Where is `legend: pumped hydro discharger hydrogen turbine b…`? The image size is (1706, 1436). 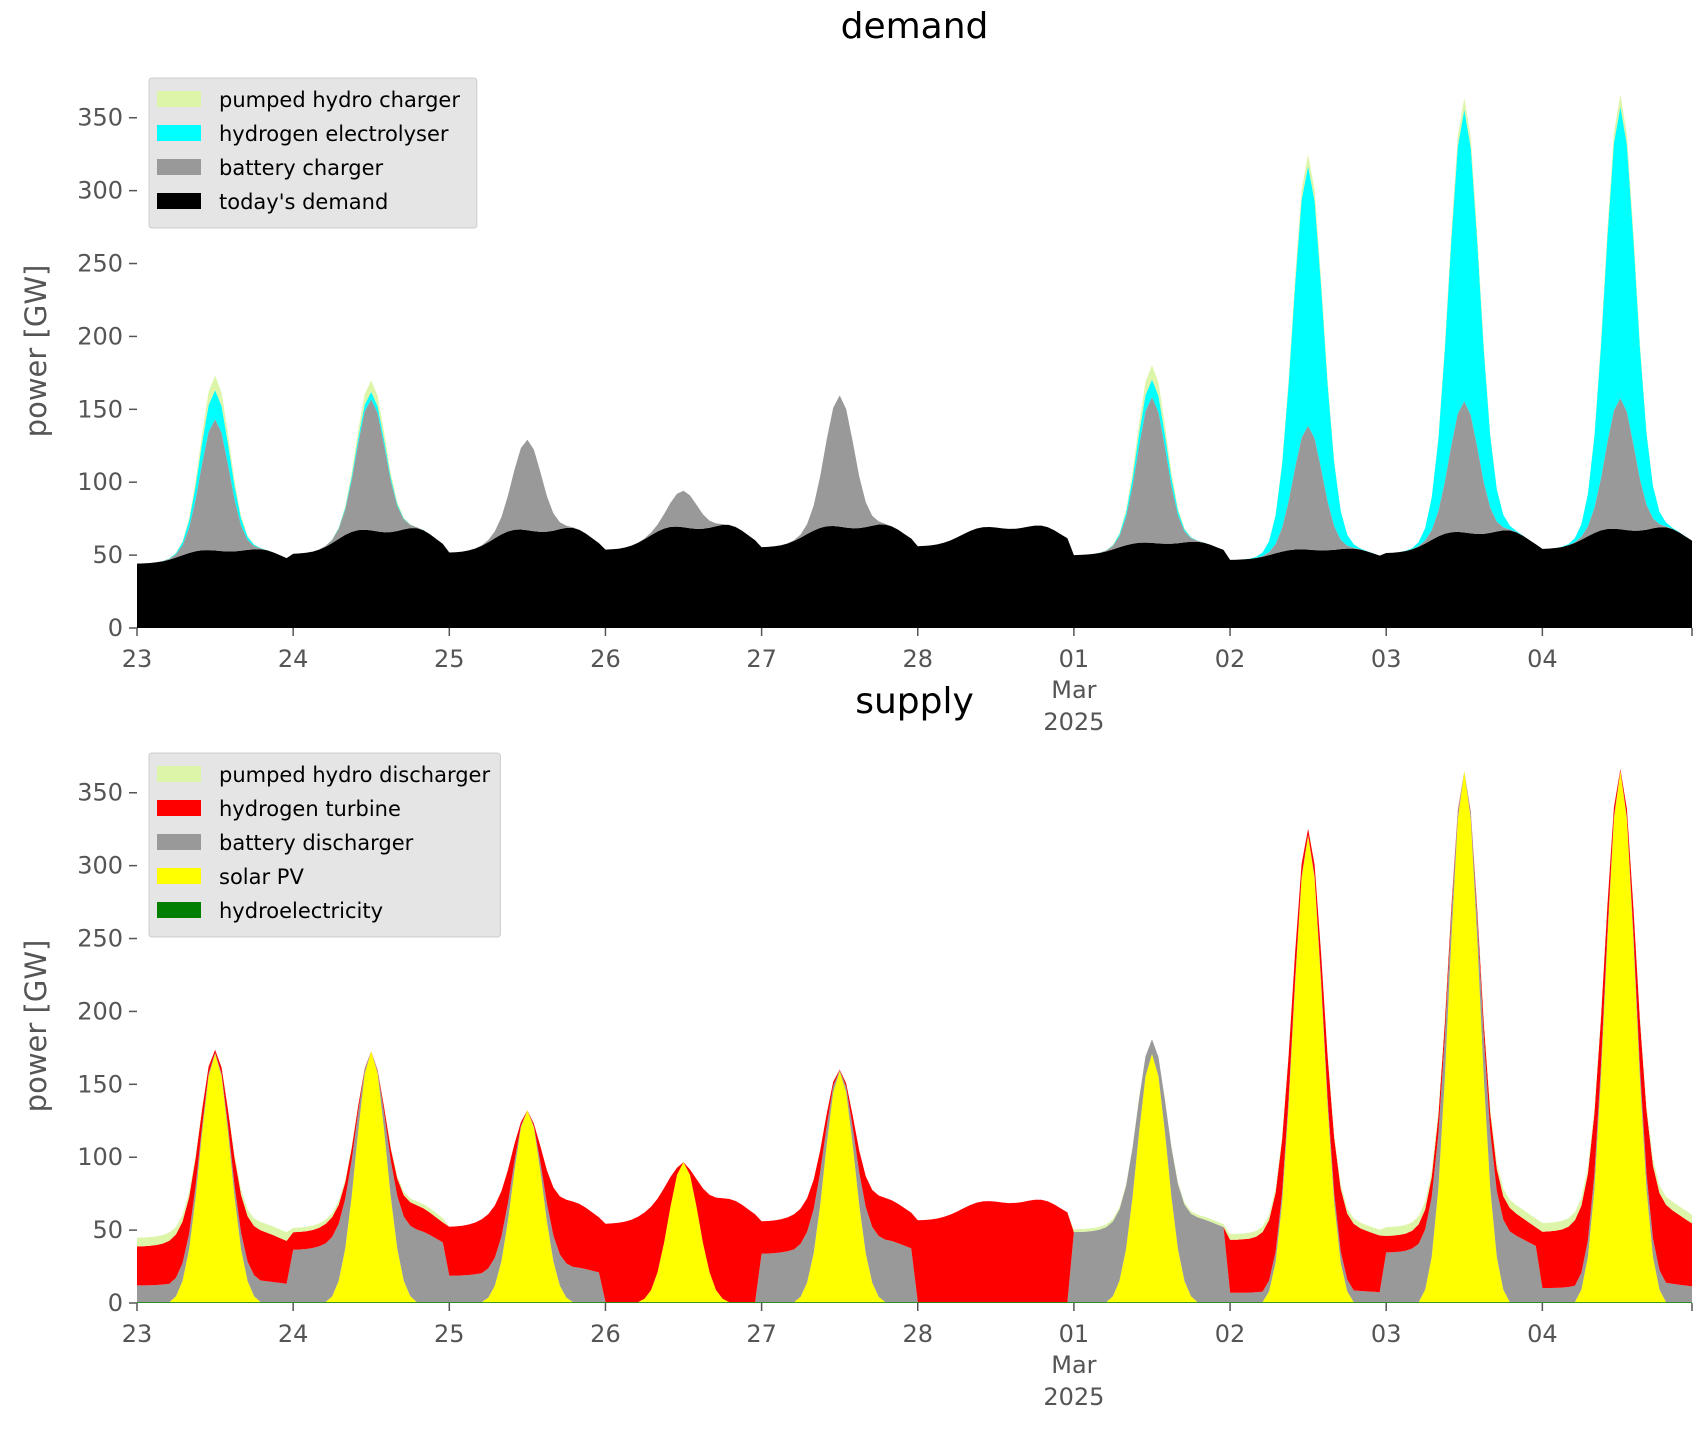
legend: pumped hydro discharger hydrogen turbine b… is located at coordinates (324, 845).